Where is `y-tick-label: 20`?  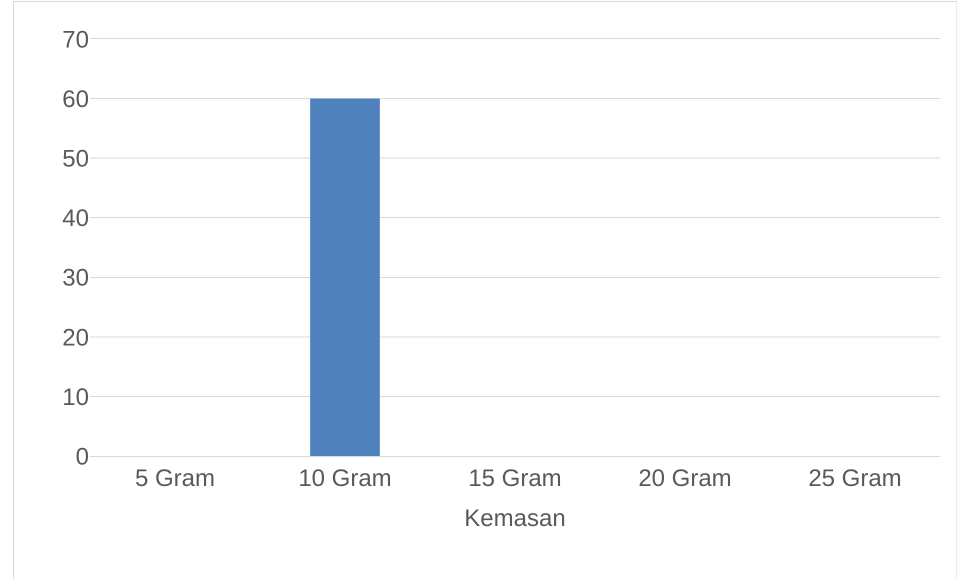
y-tick-label: 20 is located at coordinates (75, 338).